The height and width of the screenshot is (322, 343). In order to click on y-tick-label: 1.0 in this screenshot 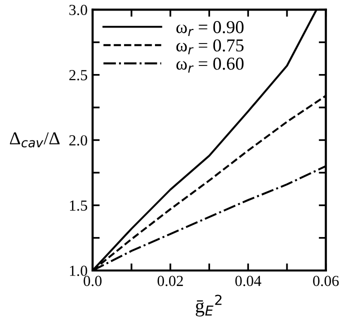, I will do `click(79, 271)`.